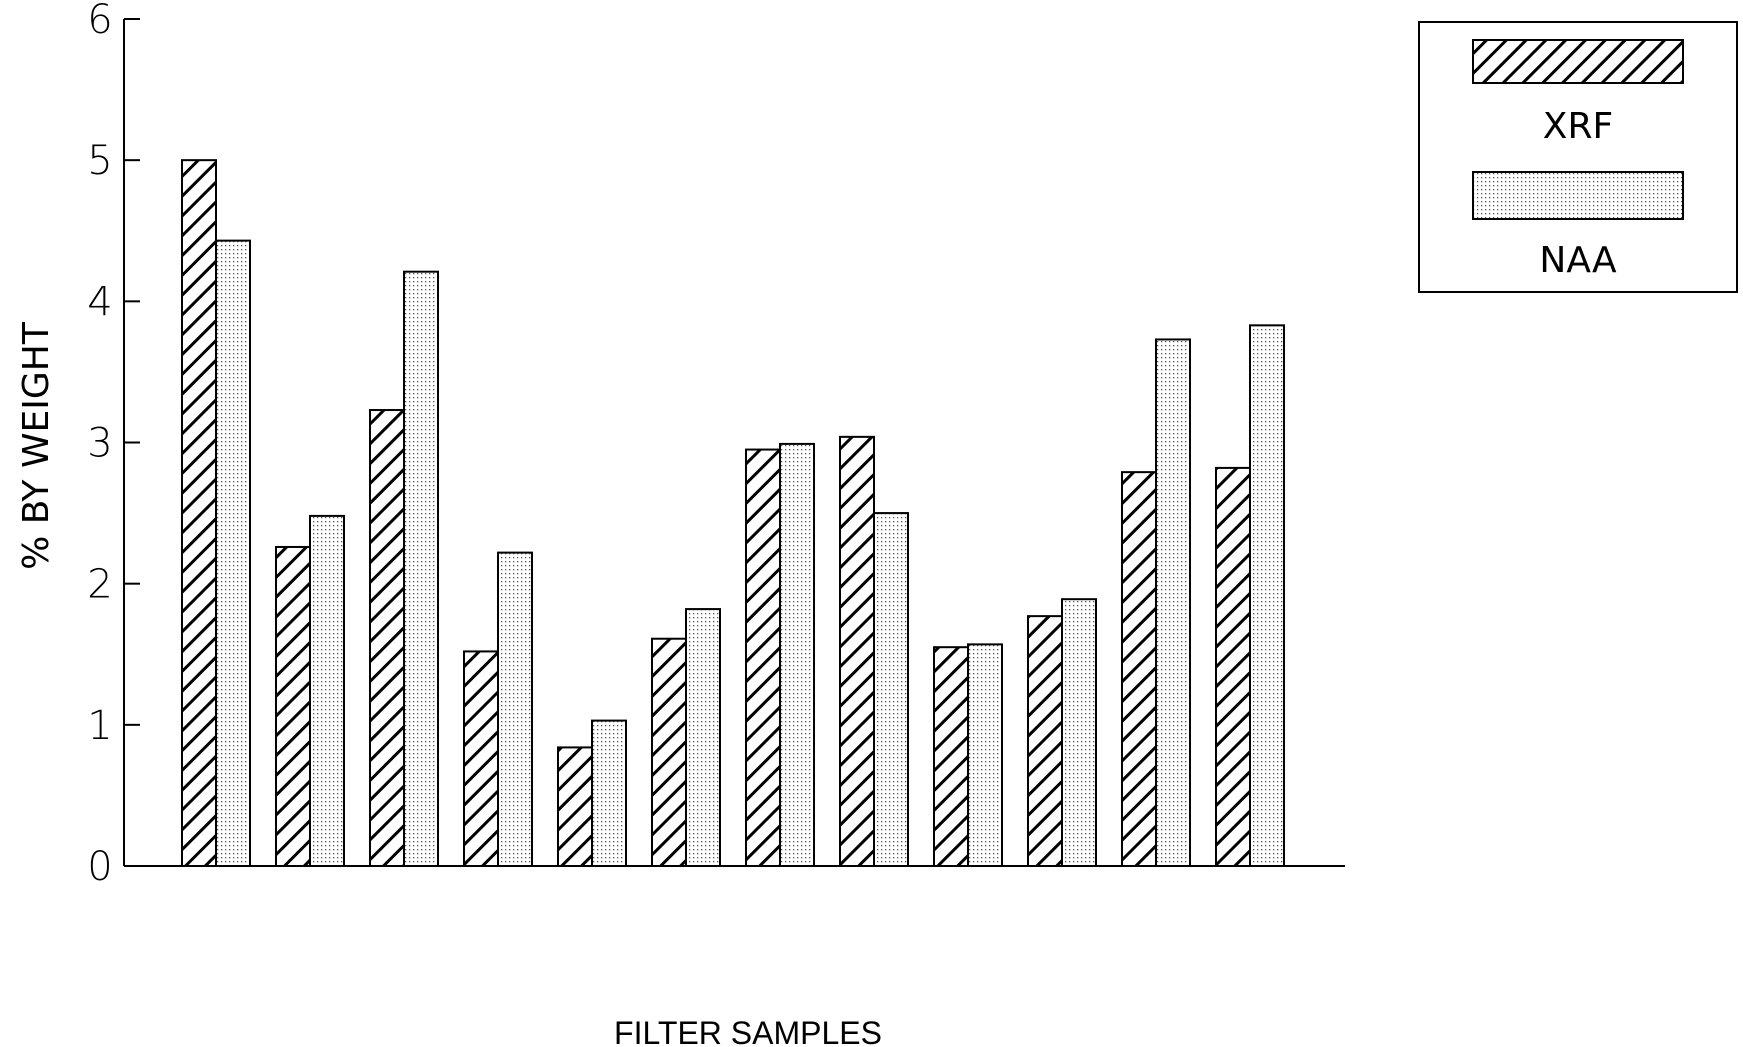 The image size is (1743, 1047). I want to click on y-tick-label: 0, so click(99, 867).